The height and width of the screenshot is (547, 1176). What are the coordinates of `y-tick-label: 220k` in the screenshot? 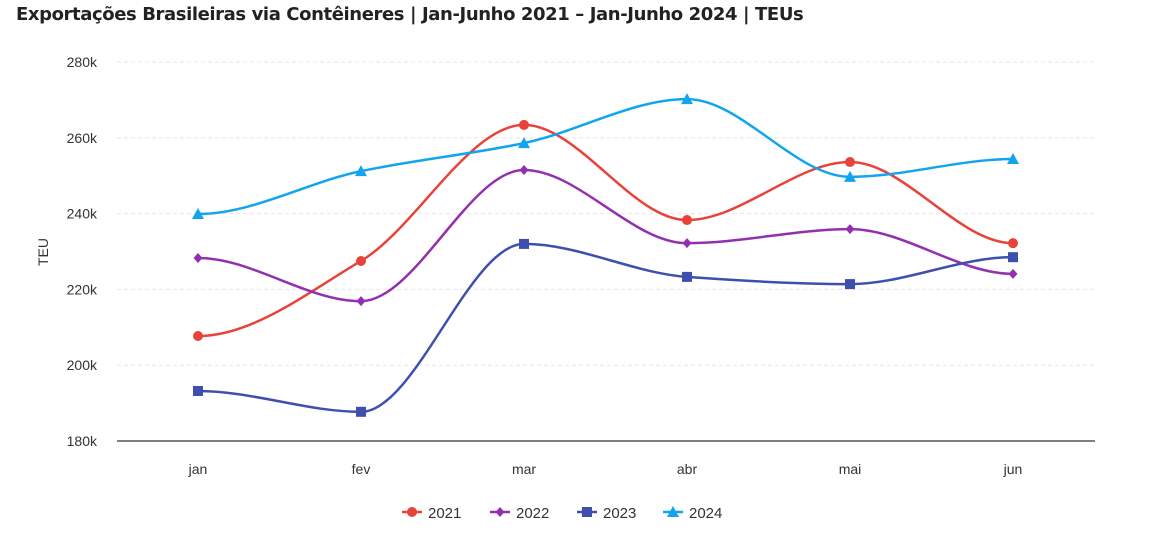 It's located at (82, 289).